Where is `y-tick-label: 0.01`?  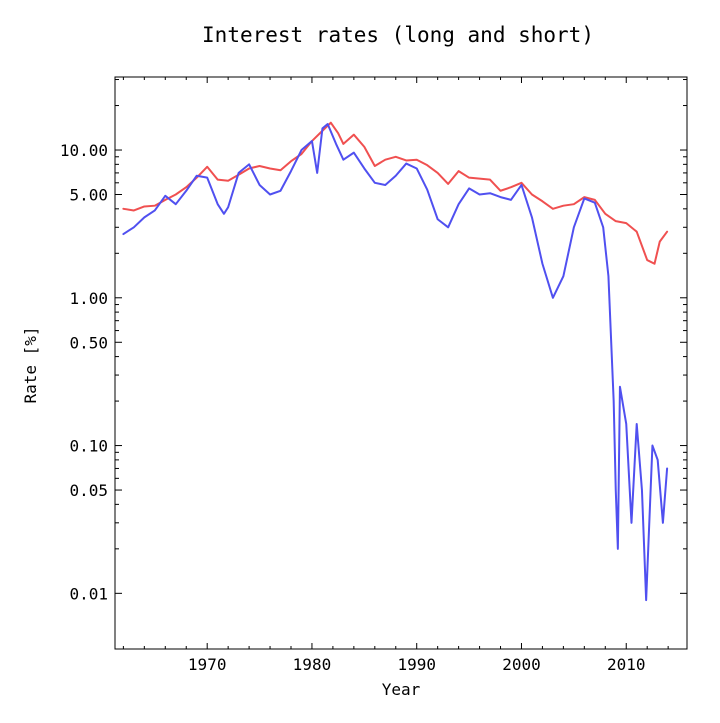 y-tick-label: 0.01 is located at coordinates (88, 593).